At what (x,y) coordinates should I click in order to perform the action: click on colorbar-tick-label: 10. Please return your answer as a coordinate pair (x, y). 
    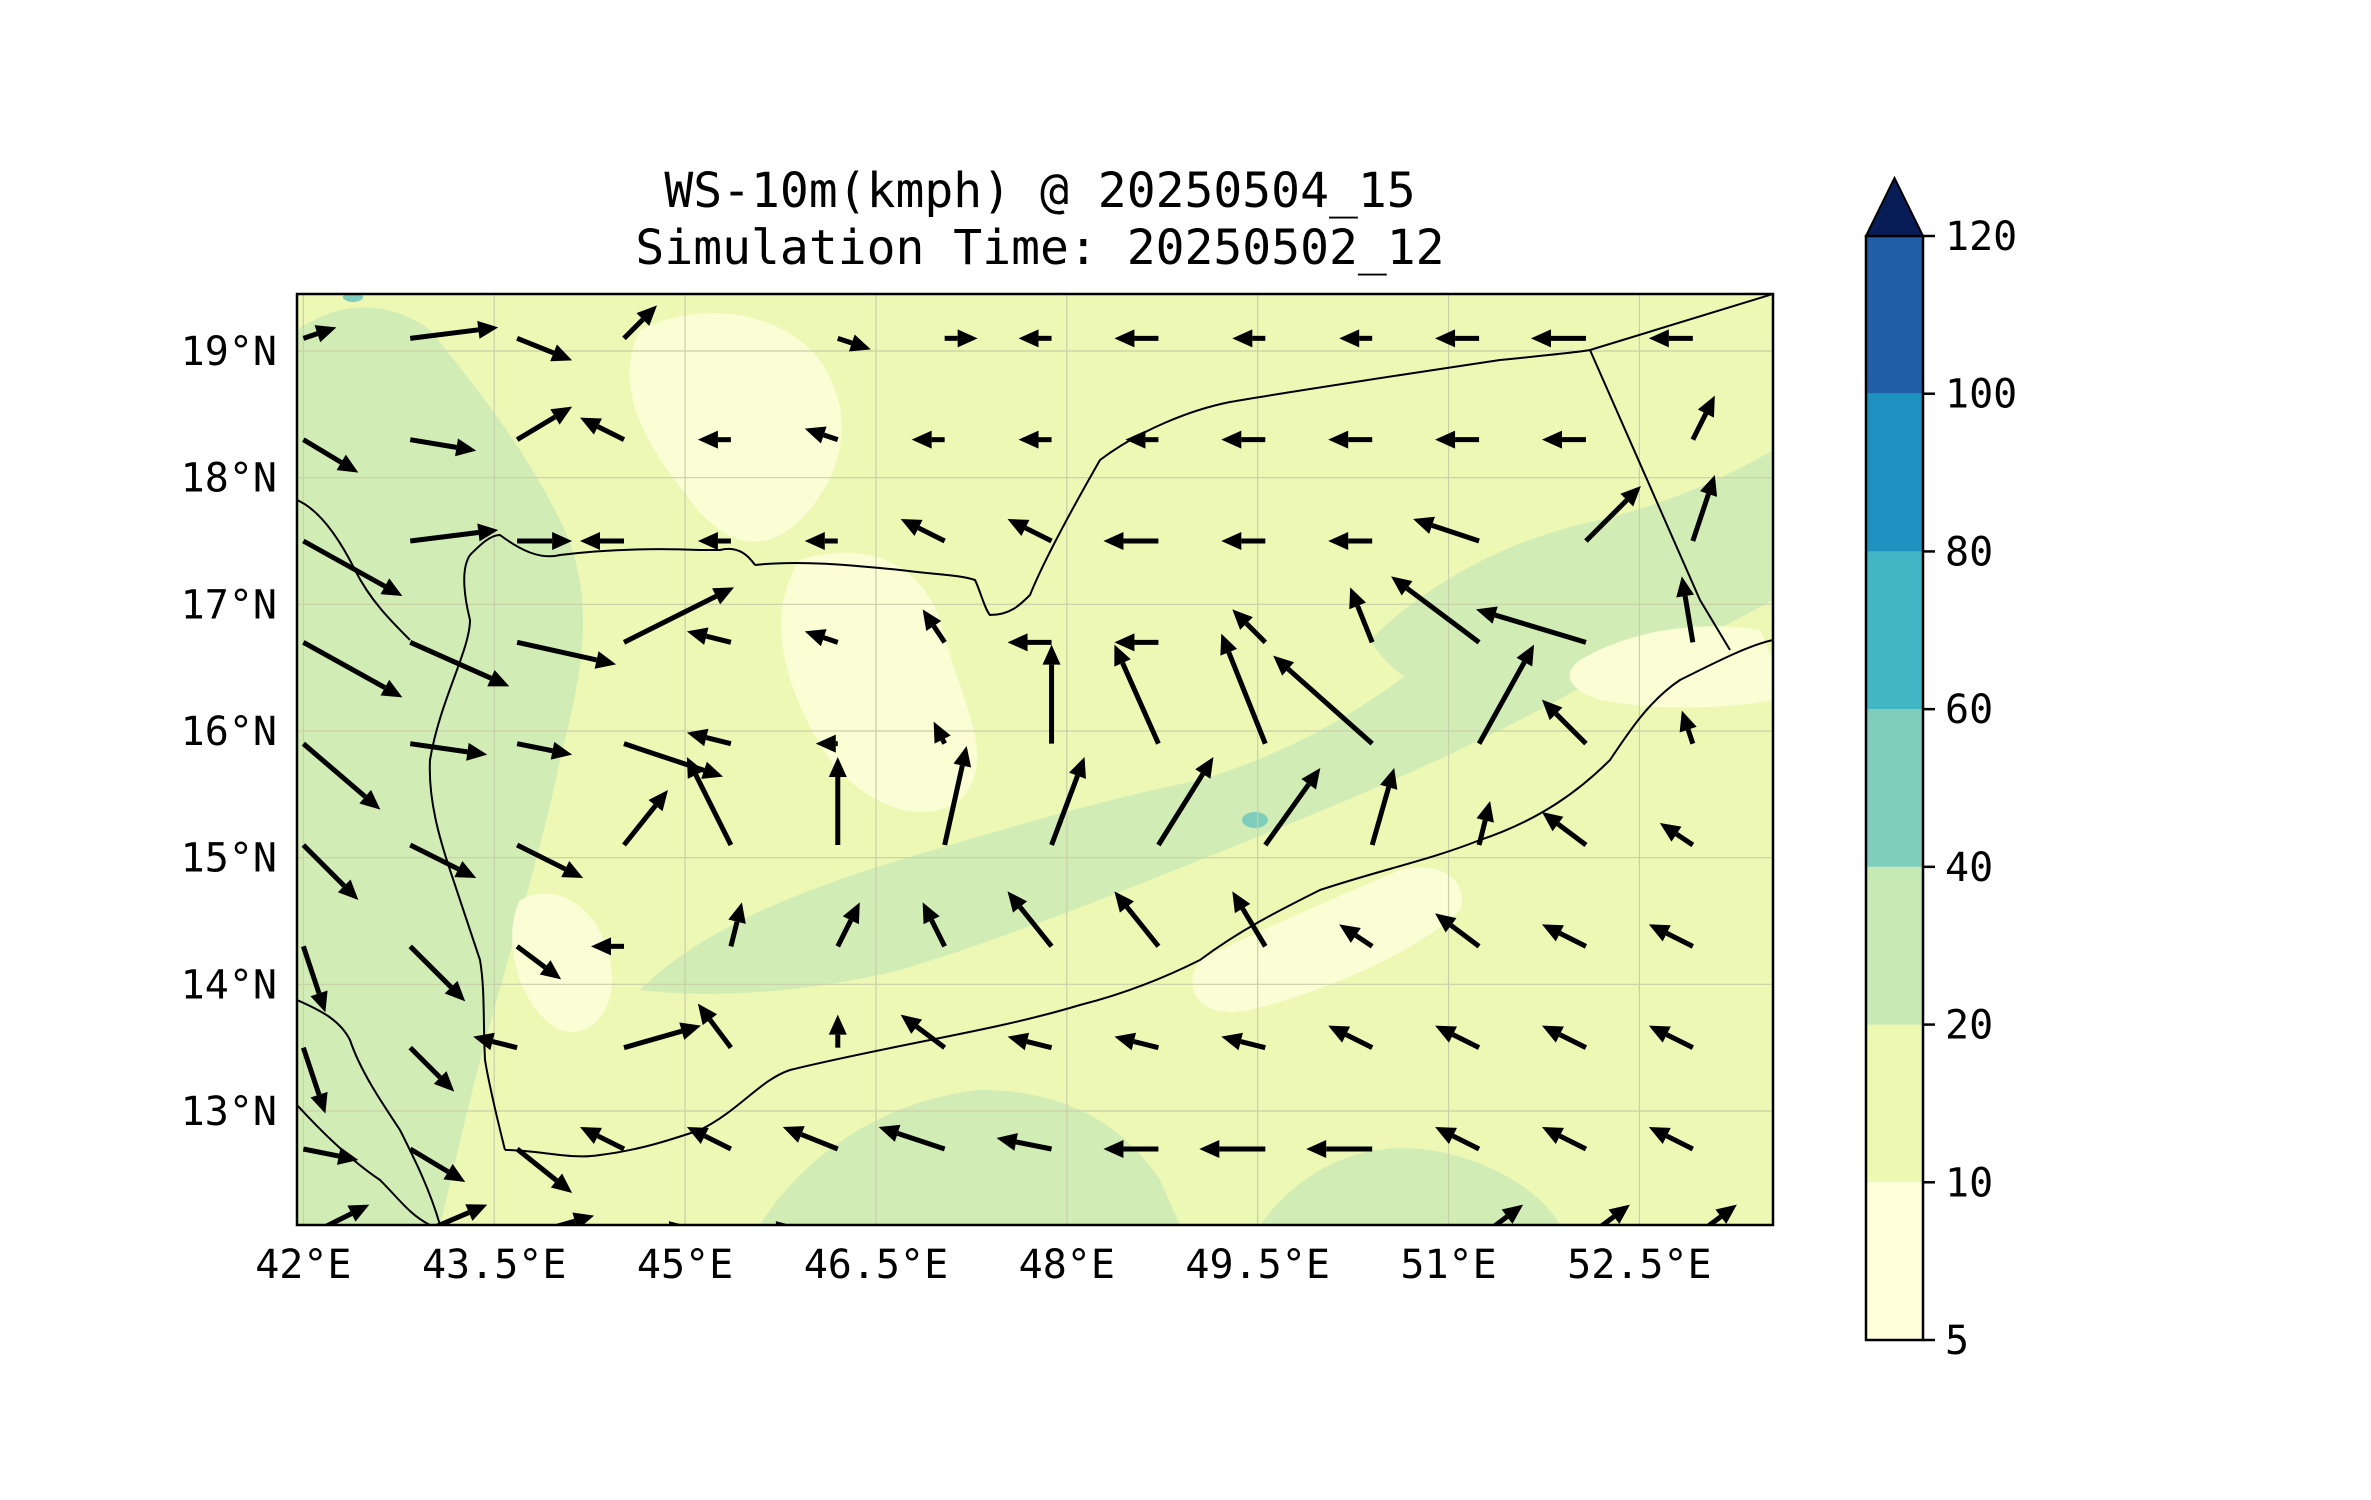
    Looking at the image, I should click on (1969, 1183).